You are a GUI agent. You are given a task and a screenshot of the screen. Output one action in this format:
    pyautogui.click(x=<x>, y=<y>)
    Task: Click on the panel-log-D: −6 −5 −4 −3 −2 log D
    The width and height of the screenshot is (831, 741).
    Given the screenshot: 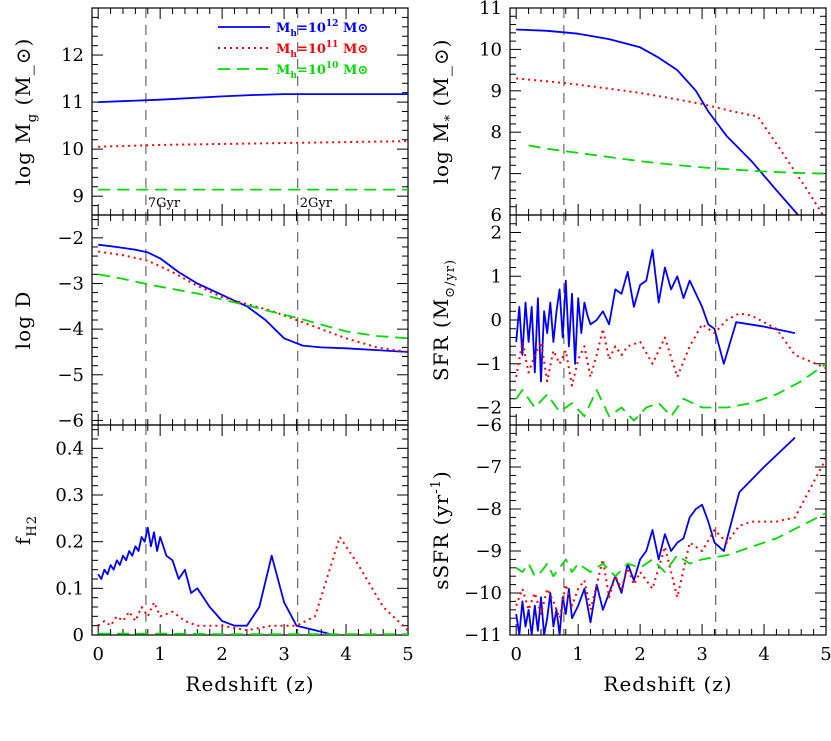 What is the action you would take?
    pyautogui.click(x=210, y=322)
    